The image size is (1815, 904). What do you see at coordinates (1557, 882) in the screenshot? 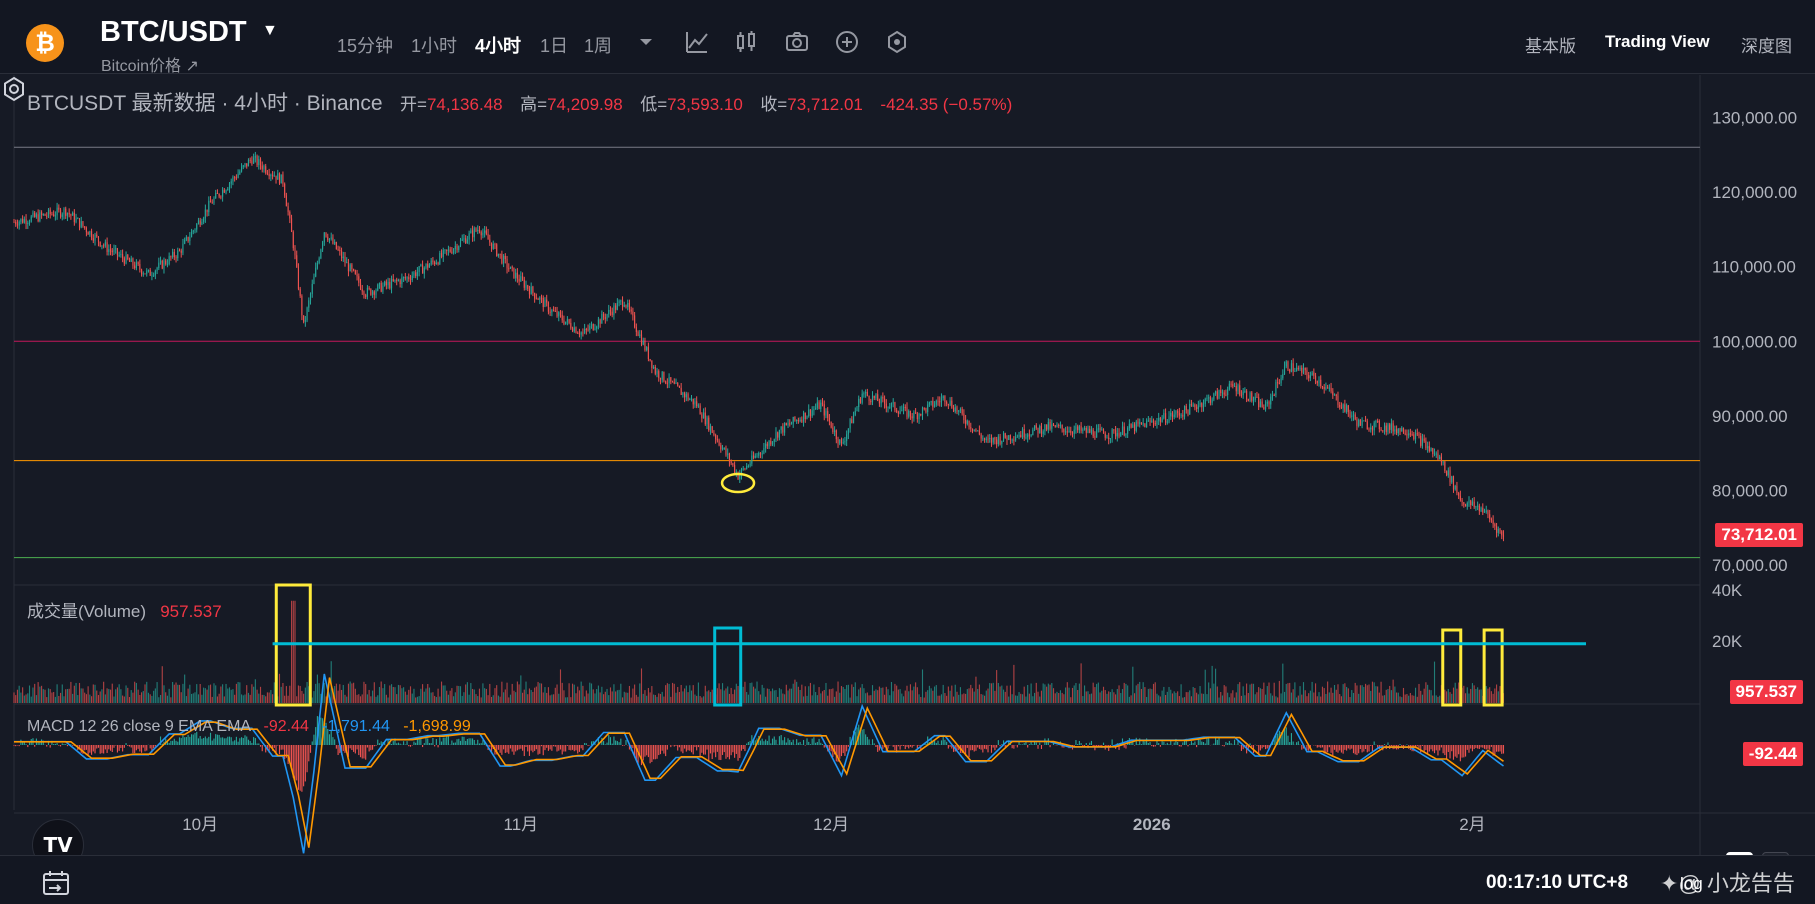
I see `utc-clock: 00:17:10 UTC+8` at bounding box center [1557, 882].